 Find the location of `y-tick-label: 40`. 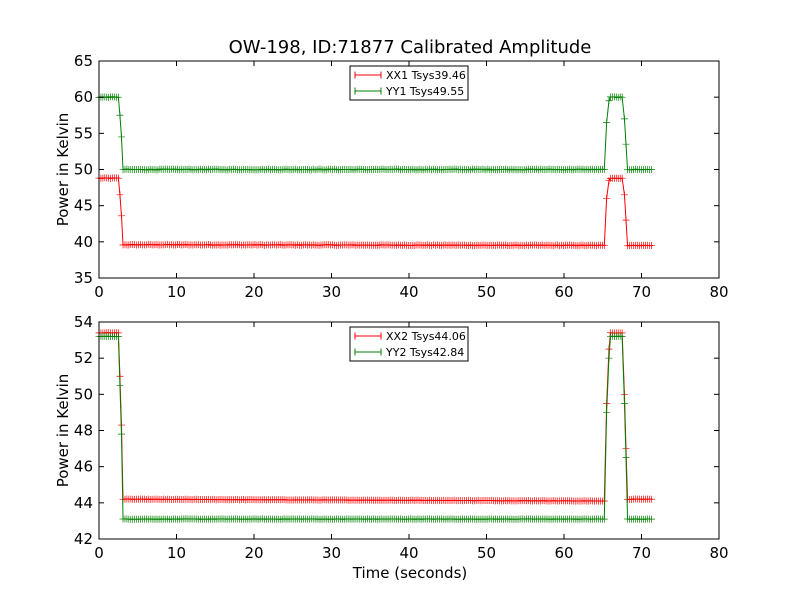

y-tick-label: 40 is located at coordinates (83, 242).